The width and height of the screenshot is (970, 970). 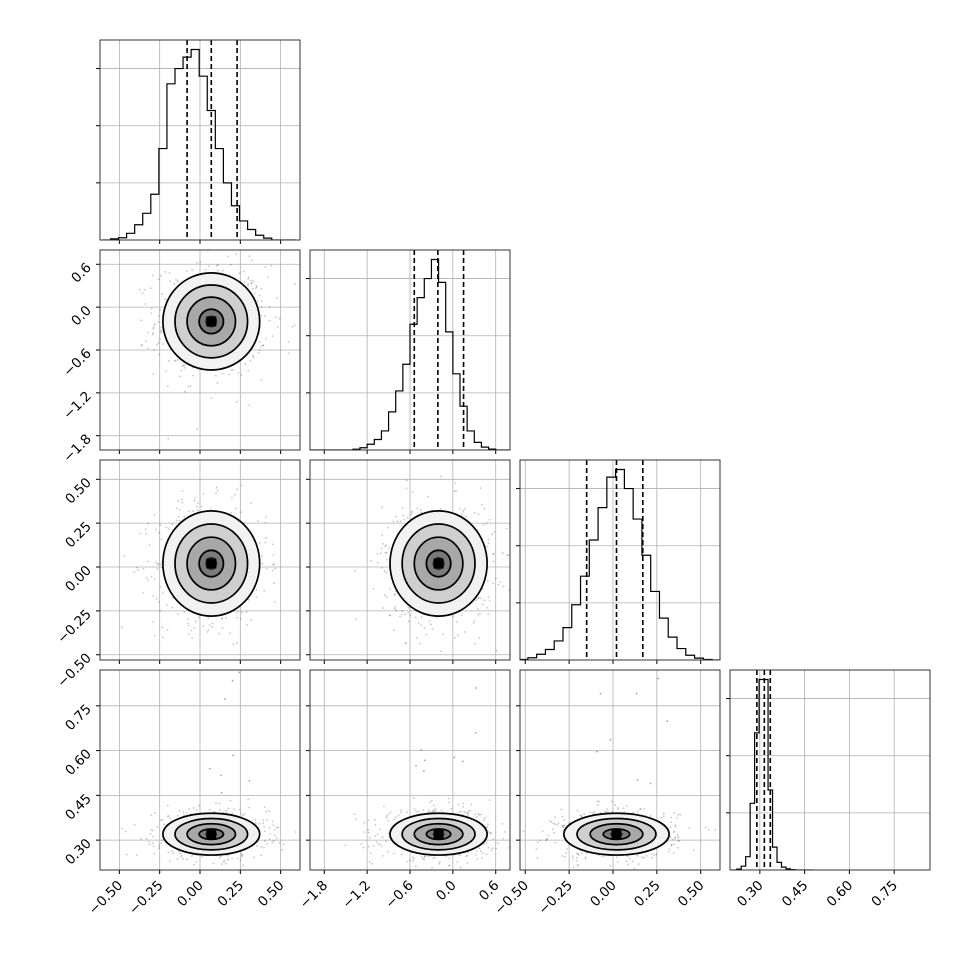 What do you see at coordinates (795, 894) in the screenshot?
I see `x-tick-label-3-1: 0.45` at bounding box center [795, 894].